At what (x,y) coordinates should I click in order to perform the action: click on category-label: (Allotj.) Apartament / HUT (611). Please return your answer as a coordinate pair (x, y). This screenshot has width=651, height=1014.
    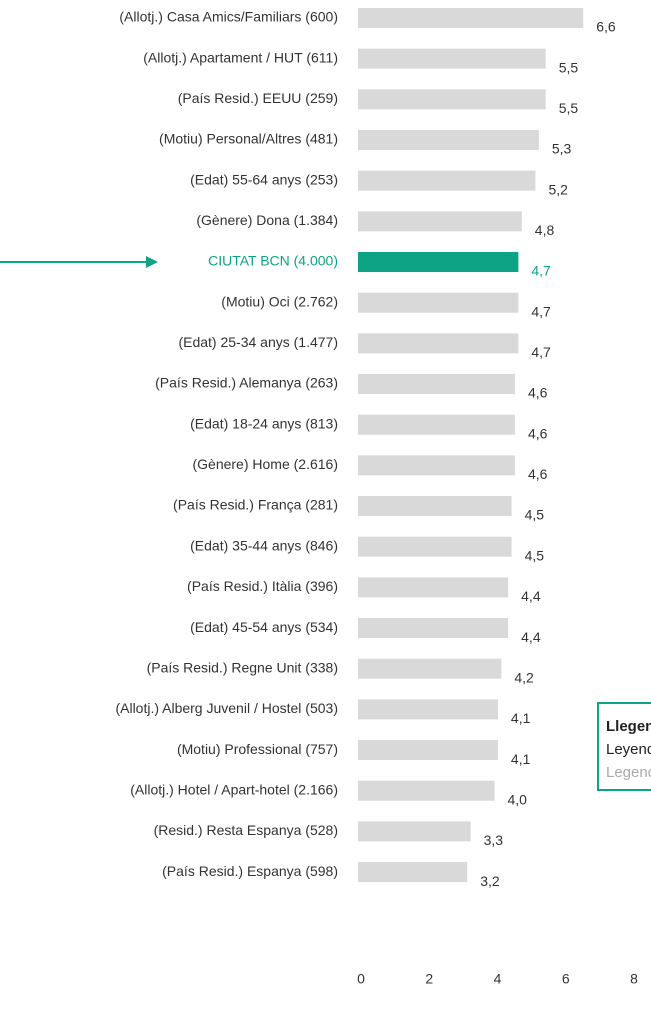
    Looking at the image, I should click on (240, 57).